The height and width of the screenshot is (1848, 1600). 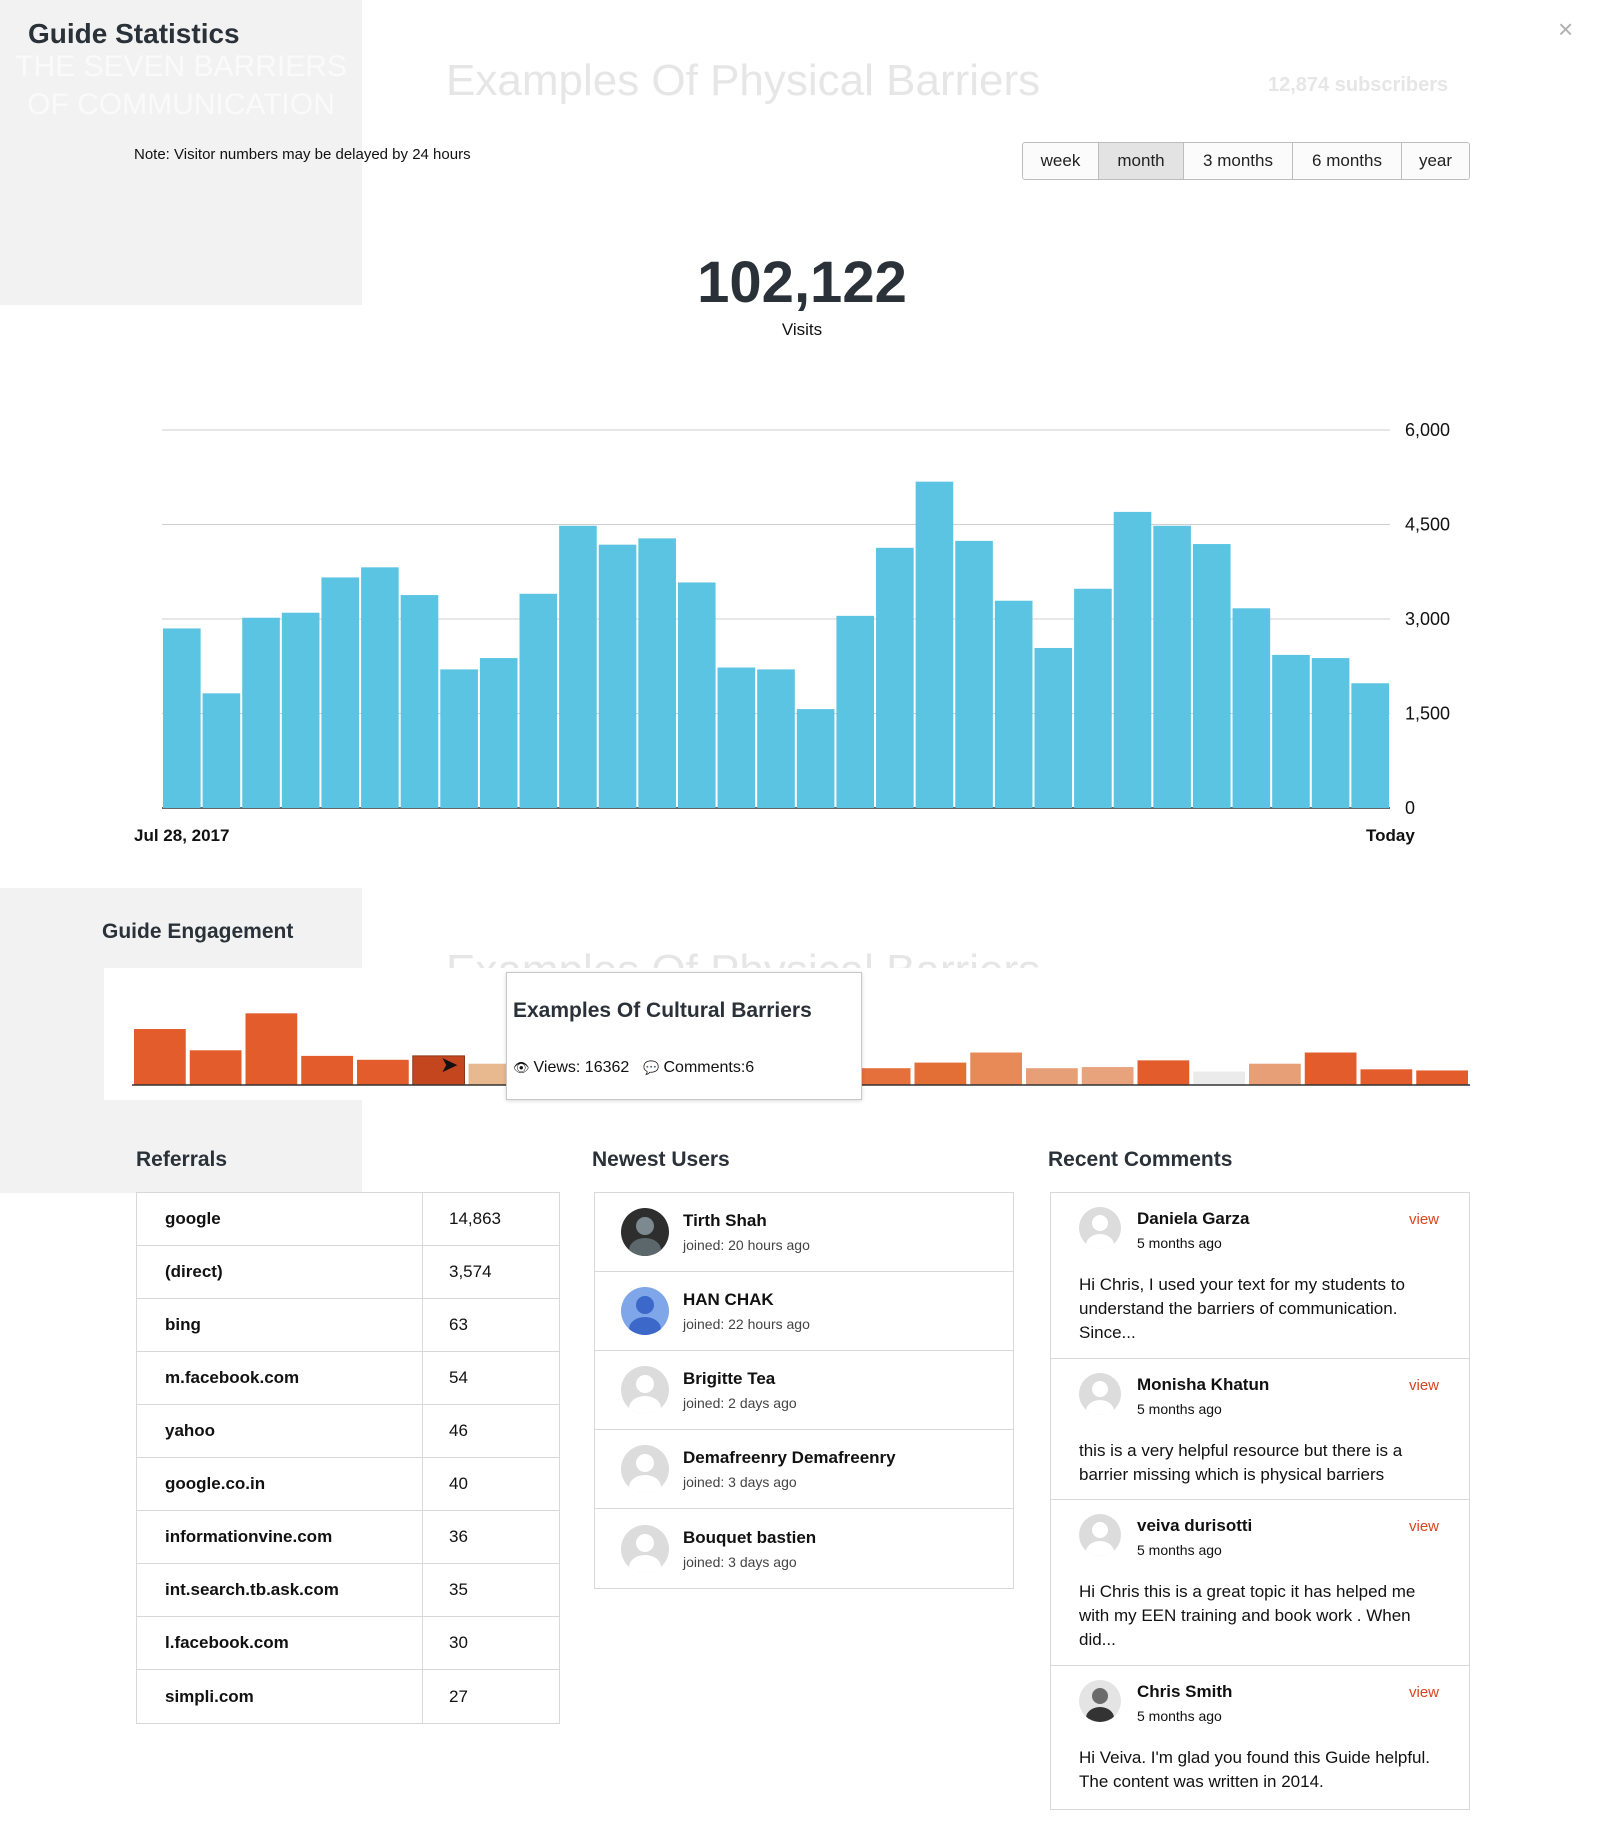 What do you see at coordinates (1358, 85) in the screenshot?
I see `background-subscribers: 12,874 subscribers` at bounding box center [1358, 85].